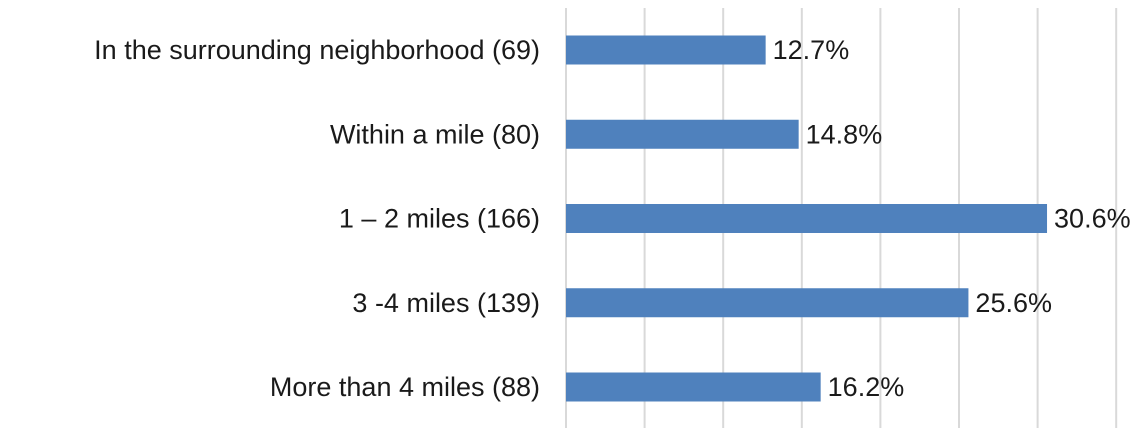  Describe the element at coordinates (446, 303) in the screenshot. I see `category-label: 3 -4 miles (139)` at that location.